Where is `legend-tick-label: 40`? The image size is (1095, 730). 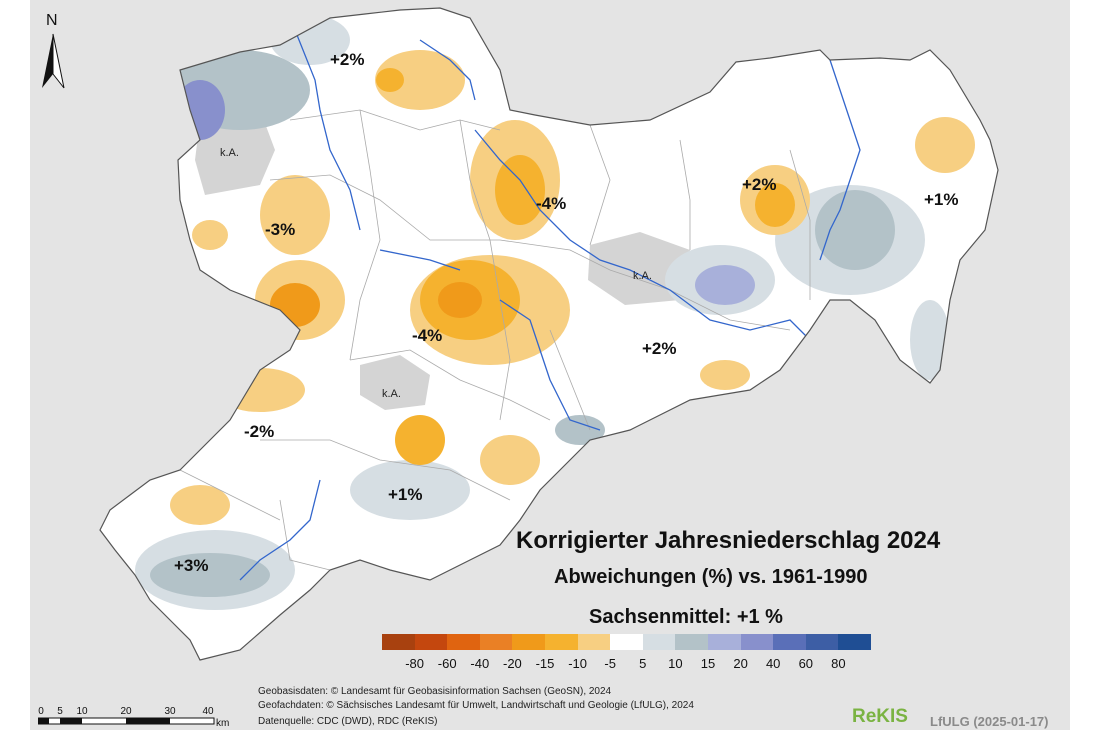 legend-tick-label: 40 is located at coordinates (773, 663).